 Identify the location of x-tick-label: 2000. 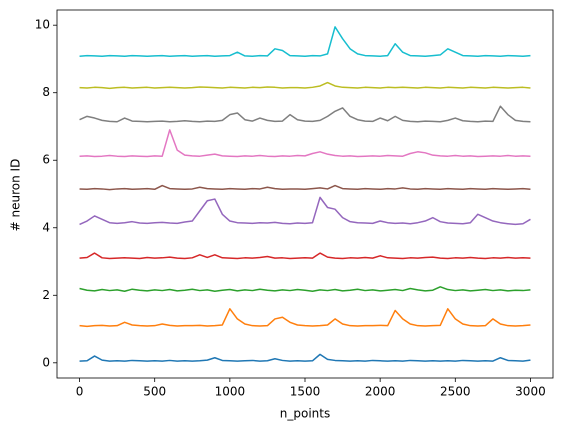
(380, 392).